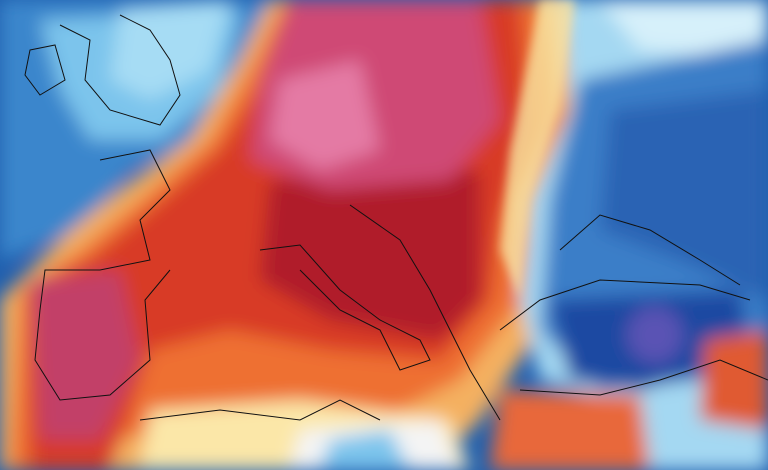 The image size is (768, 470). What do you see at coordinates (325, 115) in the screenshot?
I see `hot-pink` at bounding box center [325, 115].